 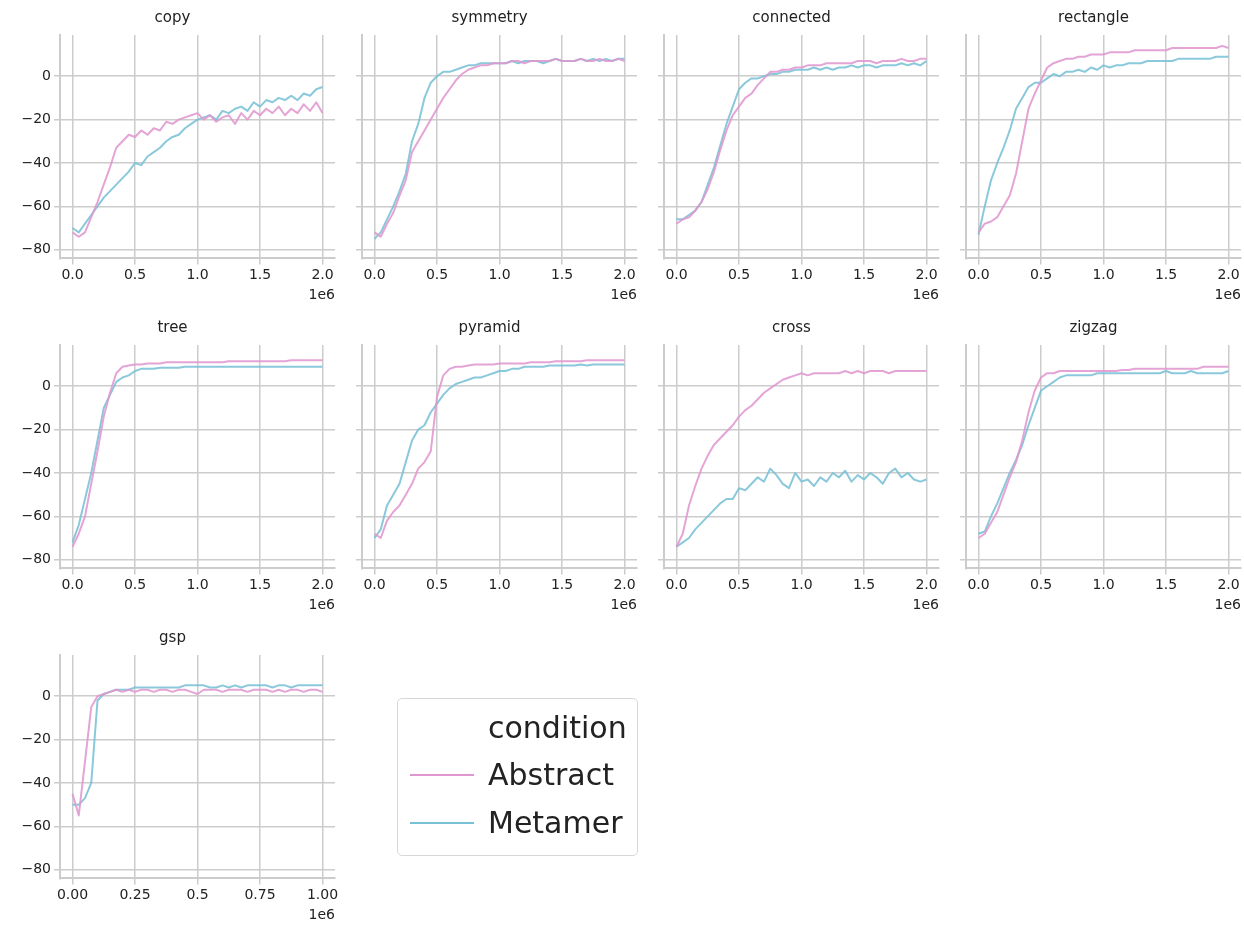 What do you see at coordinates (172, 16) in the screenshot?
I see `chart-title: copy` at bounding box center [172, 16].